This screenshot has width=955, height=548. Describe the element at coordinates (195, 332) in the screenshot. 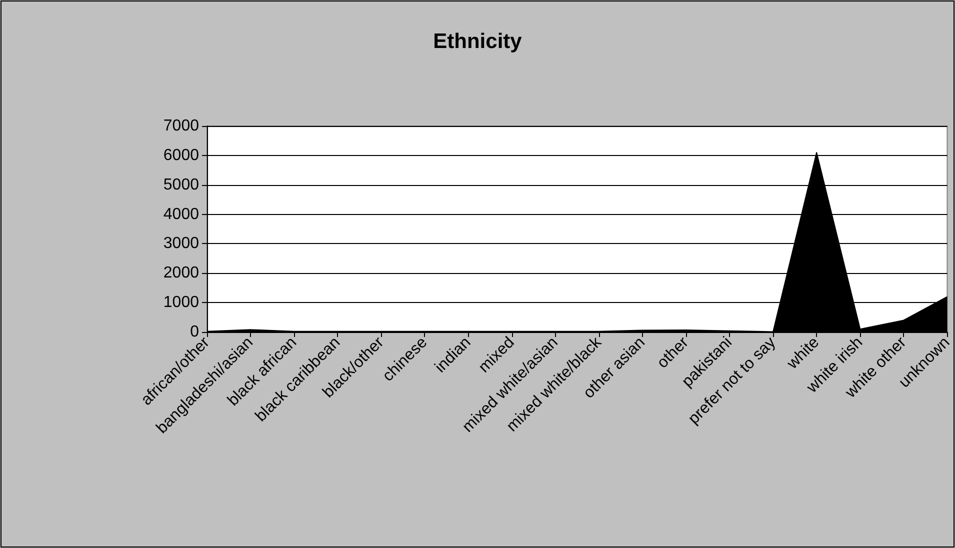

I see `y-tick-label: 0` at that location.